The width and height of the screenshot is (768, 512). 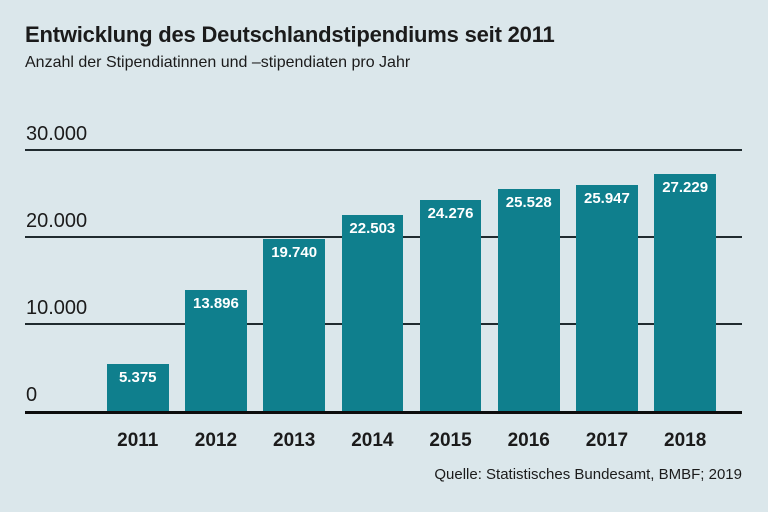 What do you see at coordinates (450, 440) in the screenshot?
I see `x-axis-label-2015: 2015` at bounding box center [450, 440].